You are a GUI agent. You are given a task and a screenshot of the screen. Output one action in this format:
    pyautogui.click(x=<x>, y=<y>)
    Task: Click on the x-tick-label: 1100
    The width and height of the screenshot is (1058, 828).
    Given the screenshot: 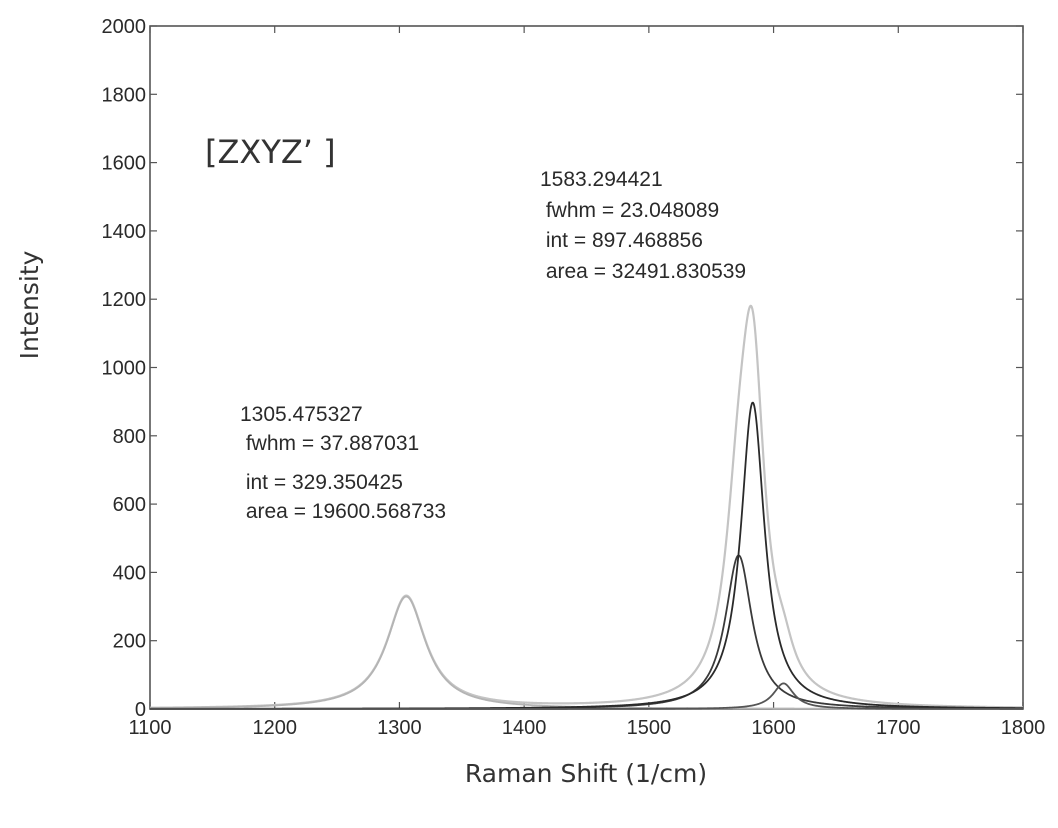 What is the action you would take?
    pyautogui.click(x=149, y=728)
    